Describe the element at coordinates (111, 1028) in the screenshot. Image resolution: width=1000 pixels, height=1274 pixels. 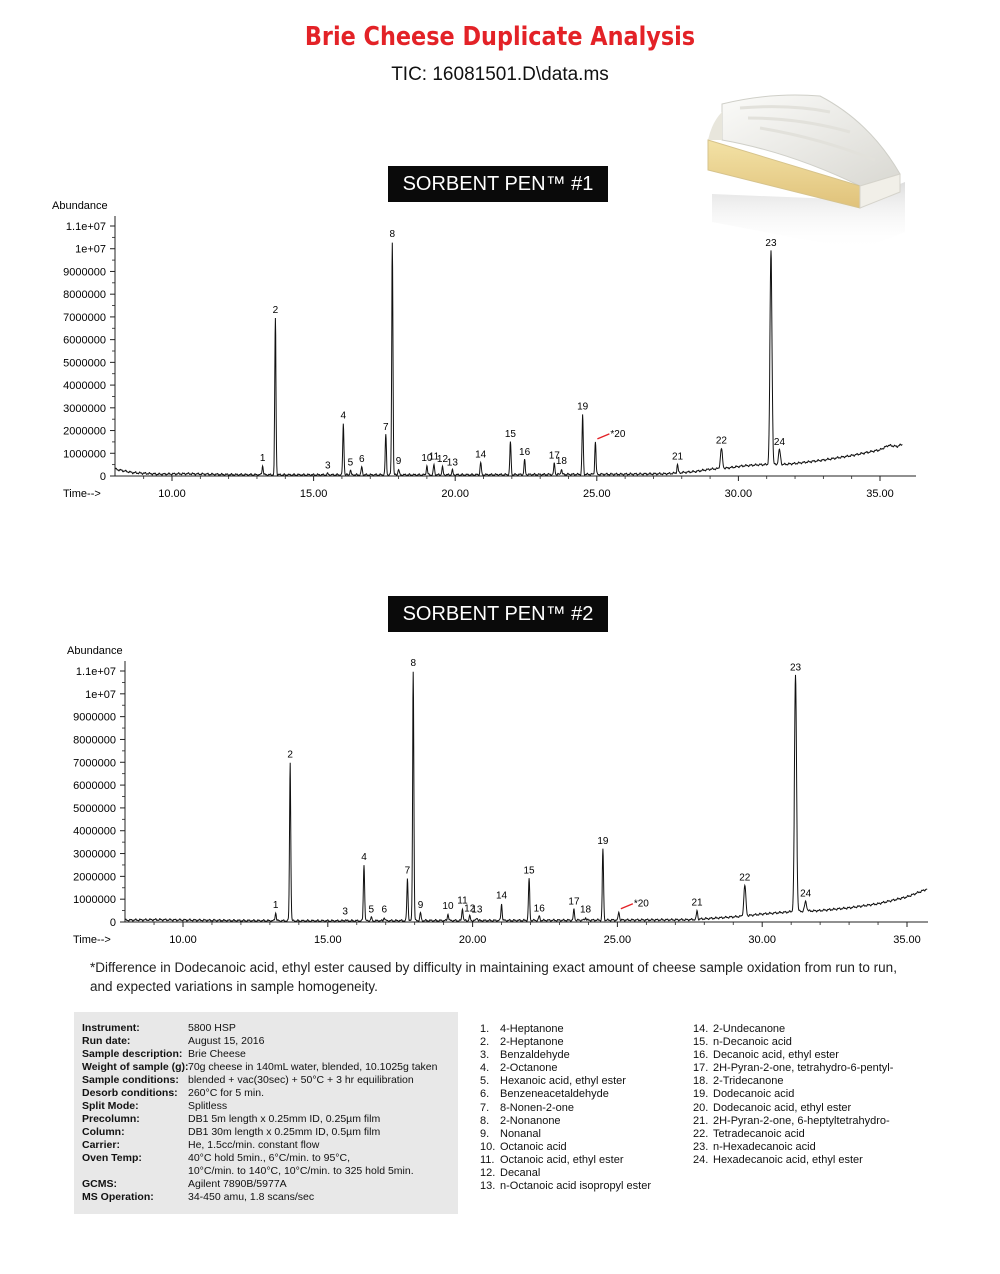
I see `info-key: Instrument:` at that location.